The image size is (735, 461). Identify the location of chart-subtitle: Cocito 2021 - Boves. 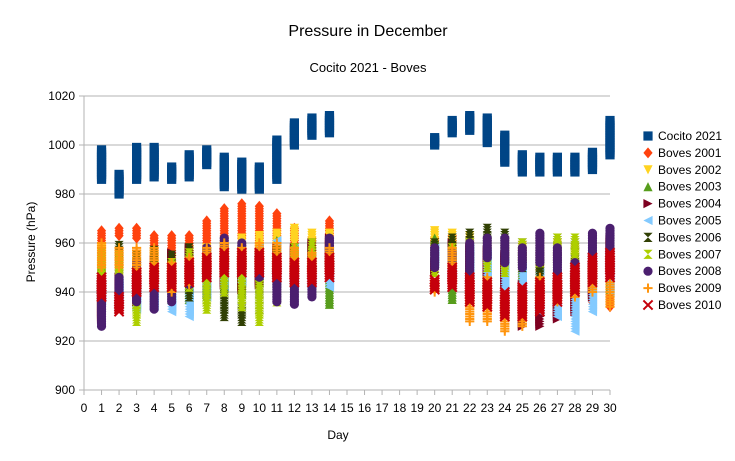
(368, 67).